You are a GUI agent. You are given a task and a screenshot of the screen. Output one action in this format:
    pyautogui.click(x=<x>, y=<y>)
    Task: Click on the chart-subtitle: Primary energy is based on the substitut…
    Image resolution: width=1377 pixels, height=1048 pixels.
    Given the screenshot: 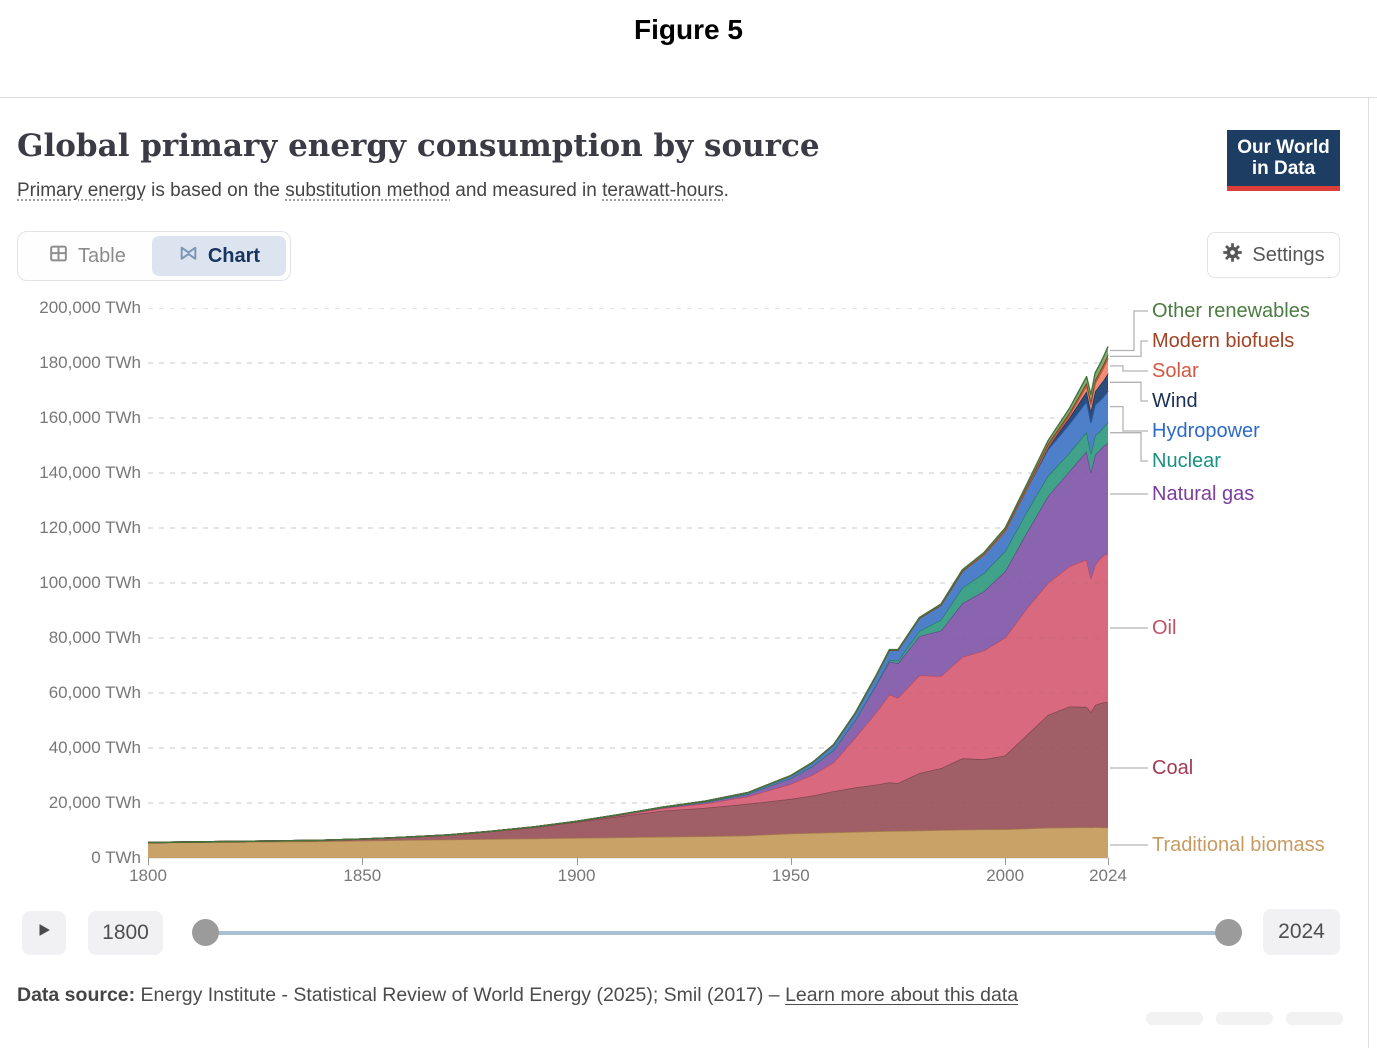 What is the action you would take?
    pyautogui.click(x=373, y=191)
    